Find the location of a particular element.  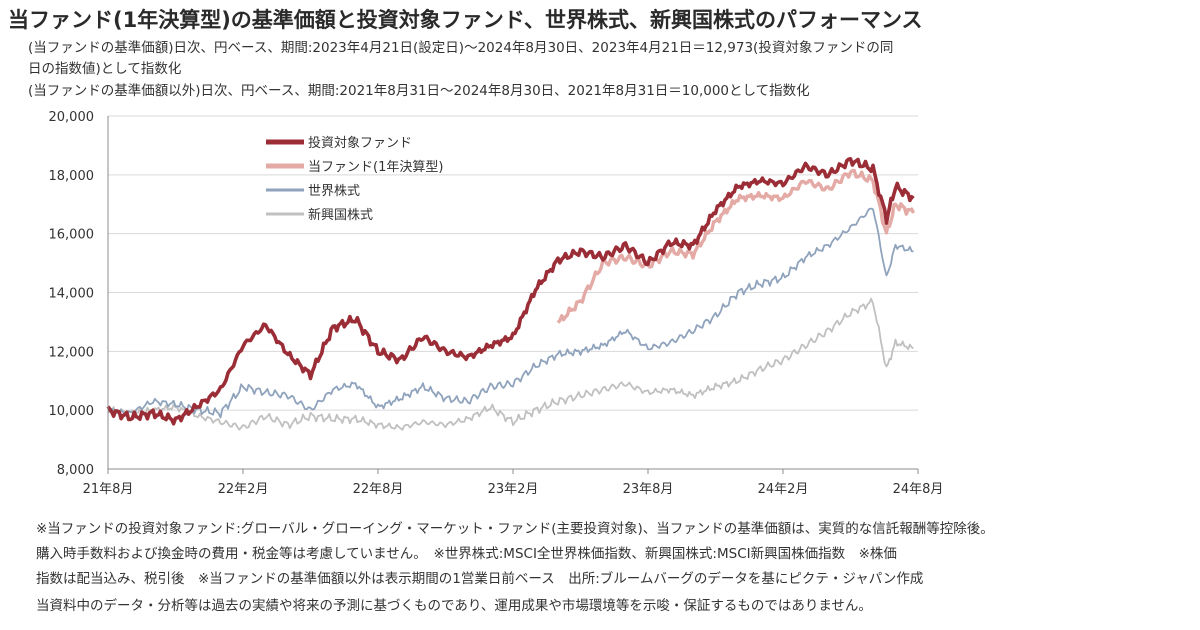

y-tick-label: 20,000 is located at coordinates (72, 117).